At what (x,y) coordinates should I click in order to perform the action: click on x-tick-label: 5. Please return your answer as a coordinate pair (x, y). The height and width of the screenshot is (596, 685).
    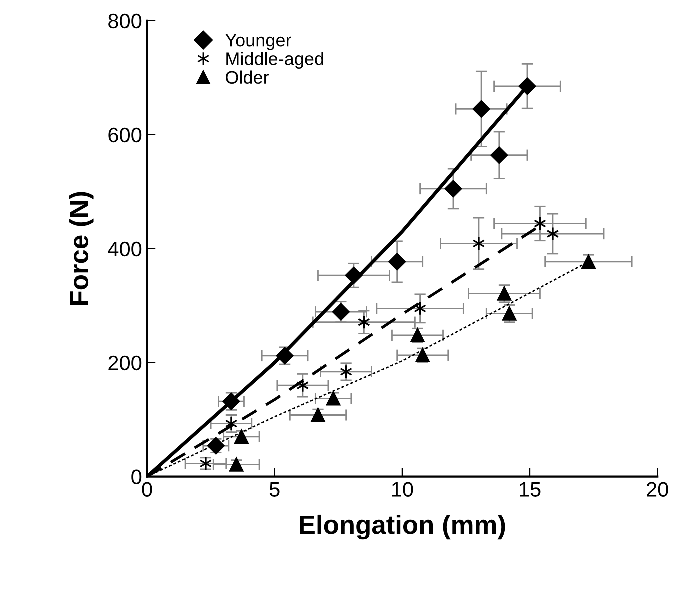
    Looking at the image, I should click on (275, 489).